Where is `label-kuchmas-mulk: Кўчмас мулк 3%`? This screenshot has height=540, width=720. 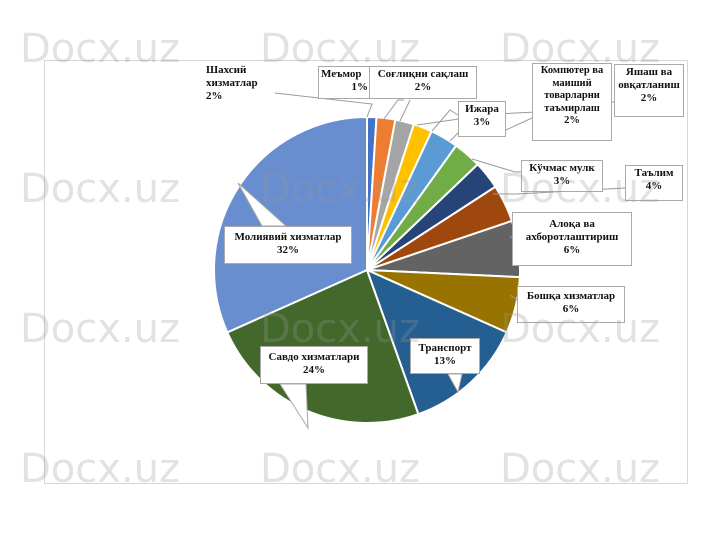
label-kuchmas-mulk: Кўчмас мулк 3% is located at coordinates (562, 176).